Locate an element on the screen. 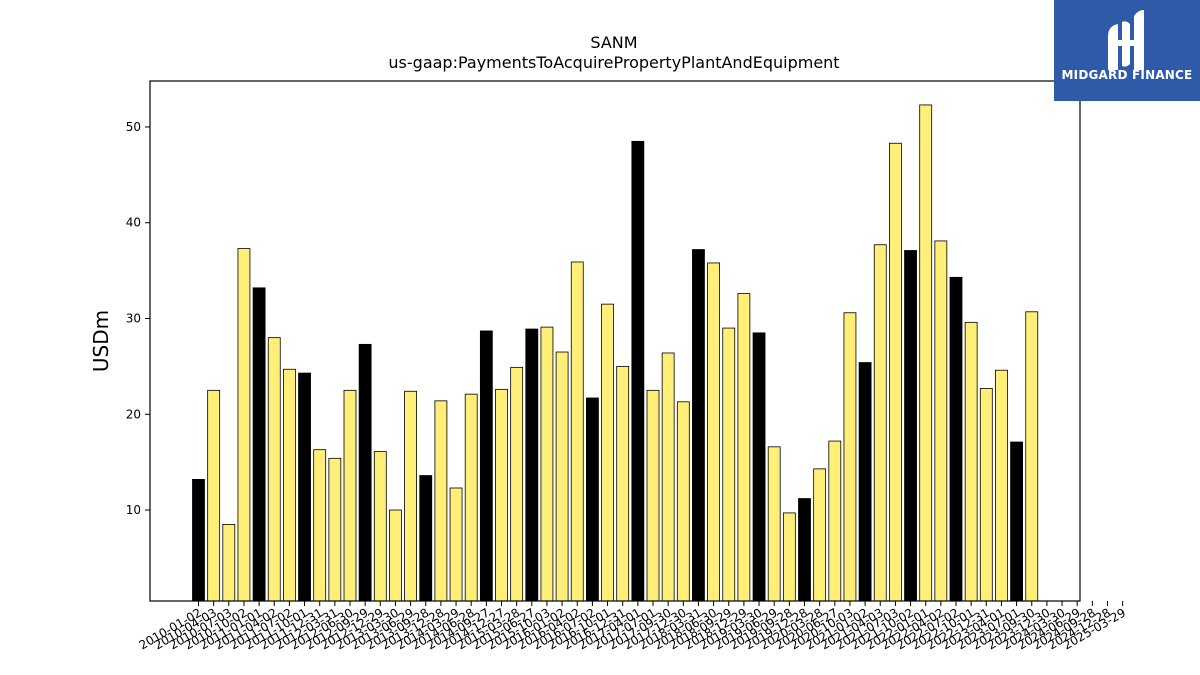  y-tick-label-30: 30 is located at coordinates (133, 319).